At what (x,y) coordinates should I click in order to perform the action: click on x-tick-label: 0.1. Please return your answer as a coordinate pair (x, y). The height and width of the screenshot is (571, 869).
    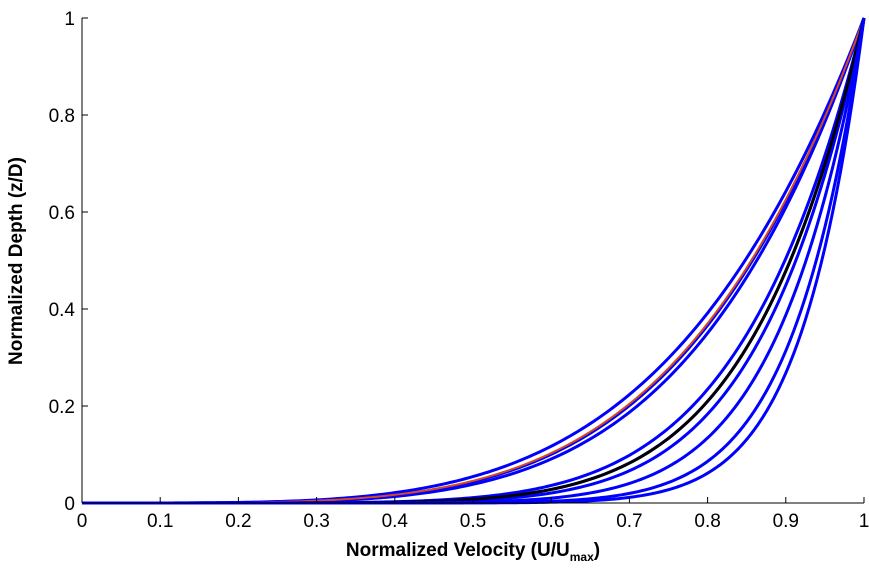
    Looking at the image, I should click on (160, 521).